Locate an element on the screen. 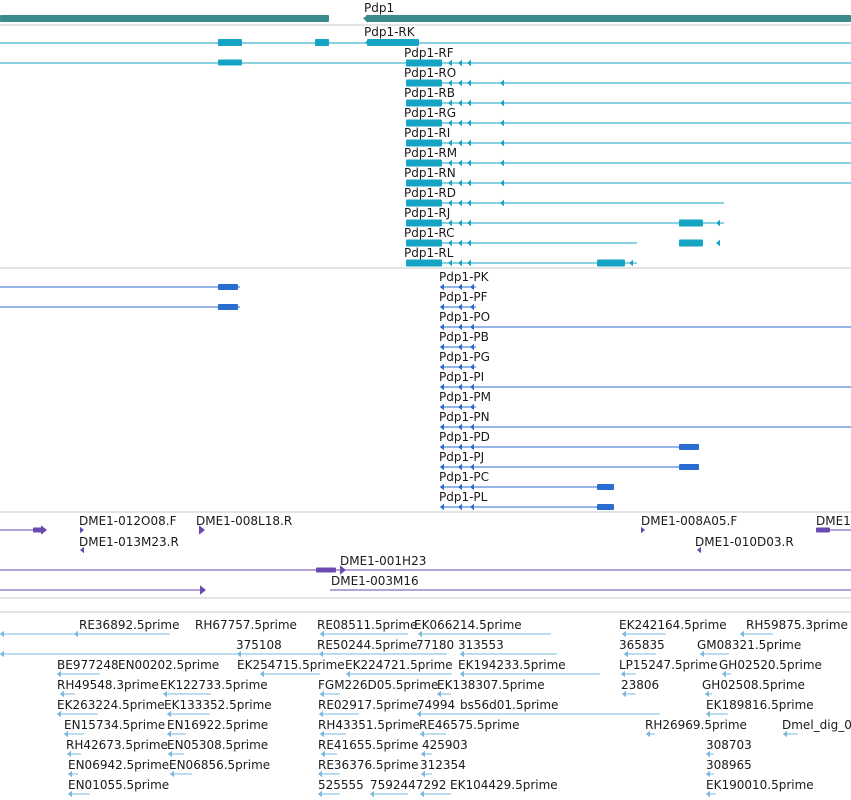 This screenshot has height=800, width=851. est-label: EK104429.5prime is located at coordinates (504, 785).